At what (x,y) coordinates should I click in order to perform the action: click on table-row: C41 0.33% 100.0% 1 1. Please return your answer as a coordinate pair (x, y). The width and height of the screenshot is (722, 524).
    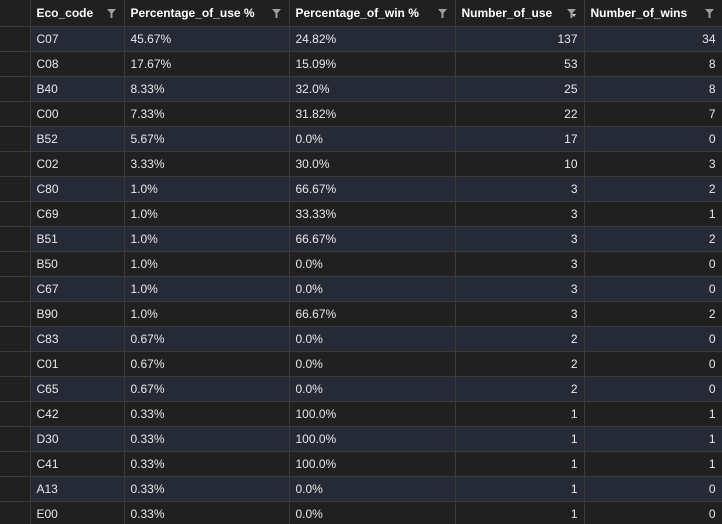
    Looking at the image, I should click on (361, 464).